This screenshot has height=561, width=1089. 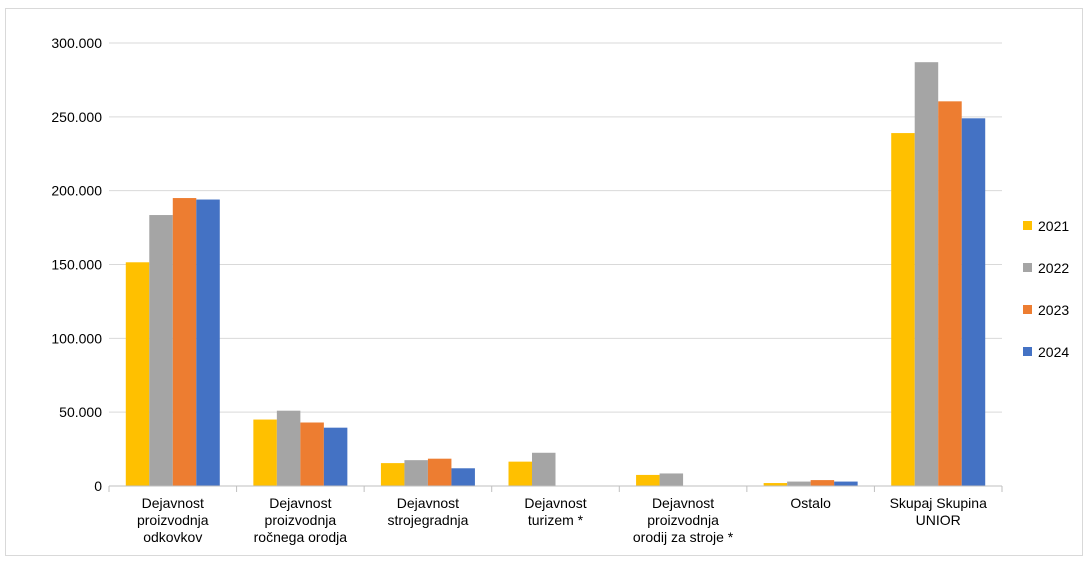 I want to click on y-tick-label: 100.000, so click(x=76, y=338).